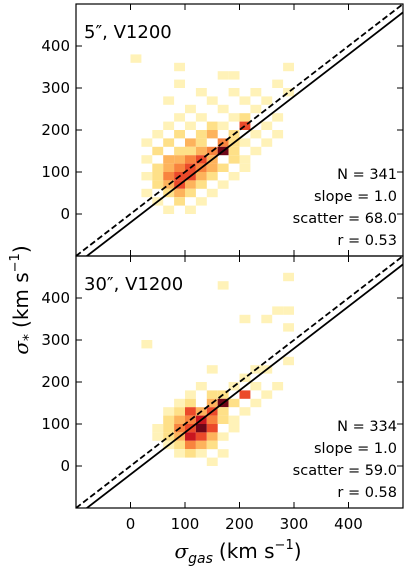 This screenshot has width=407, height=570. Describe the element at coordinates (21, 347) in the screenshot. I see `y-axis-symbol: σ` at that location.